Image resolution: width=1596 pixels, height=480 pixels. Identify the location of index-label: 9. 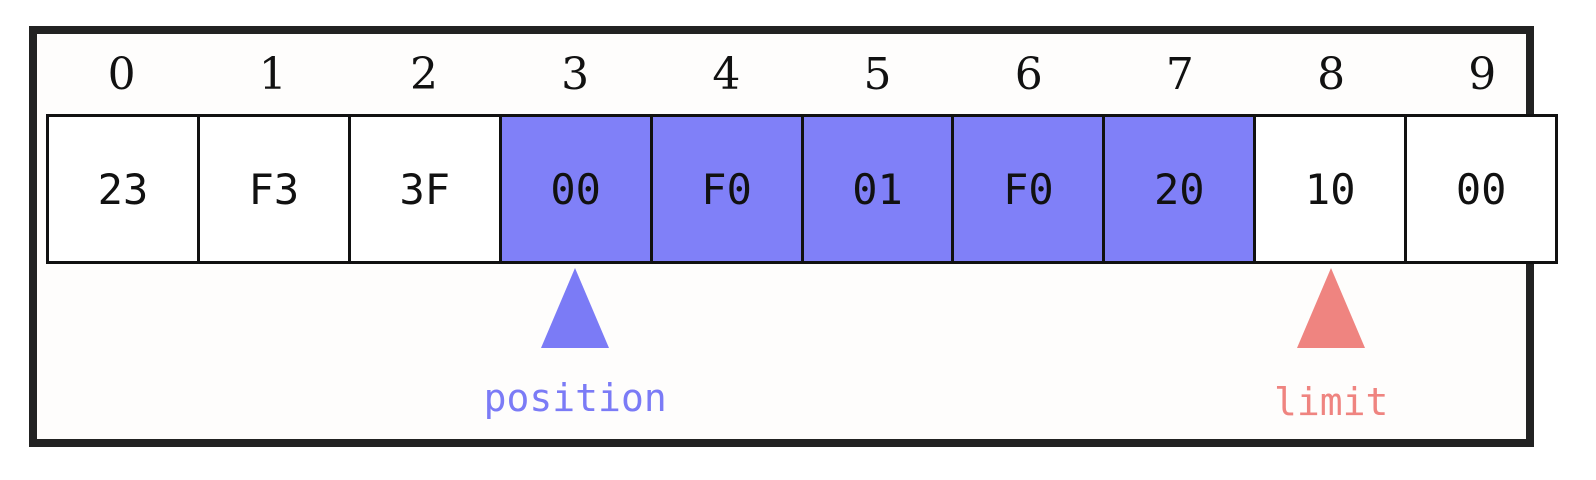
(1482, 74).